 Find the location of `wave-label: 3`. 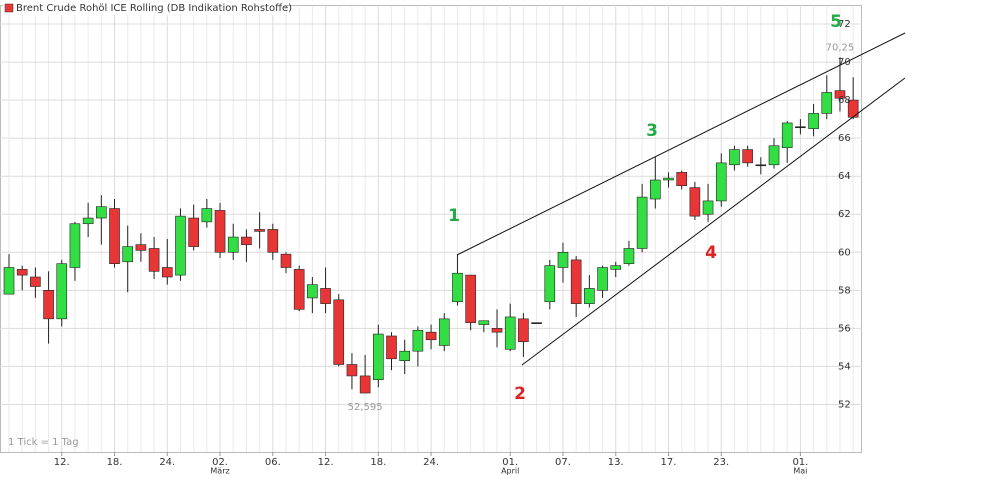

wave-label: 3 is located at coordinates (652, 131).